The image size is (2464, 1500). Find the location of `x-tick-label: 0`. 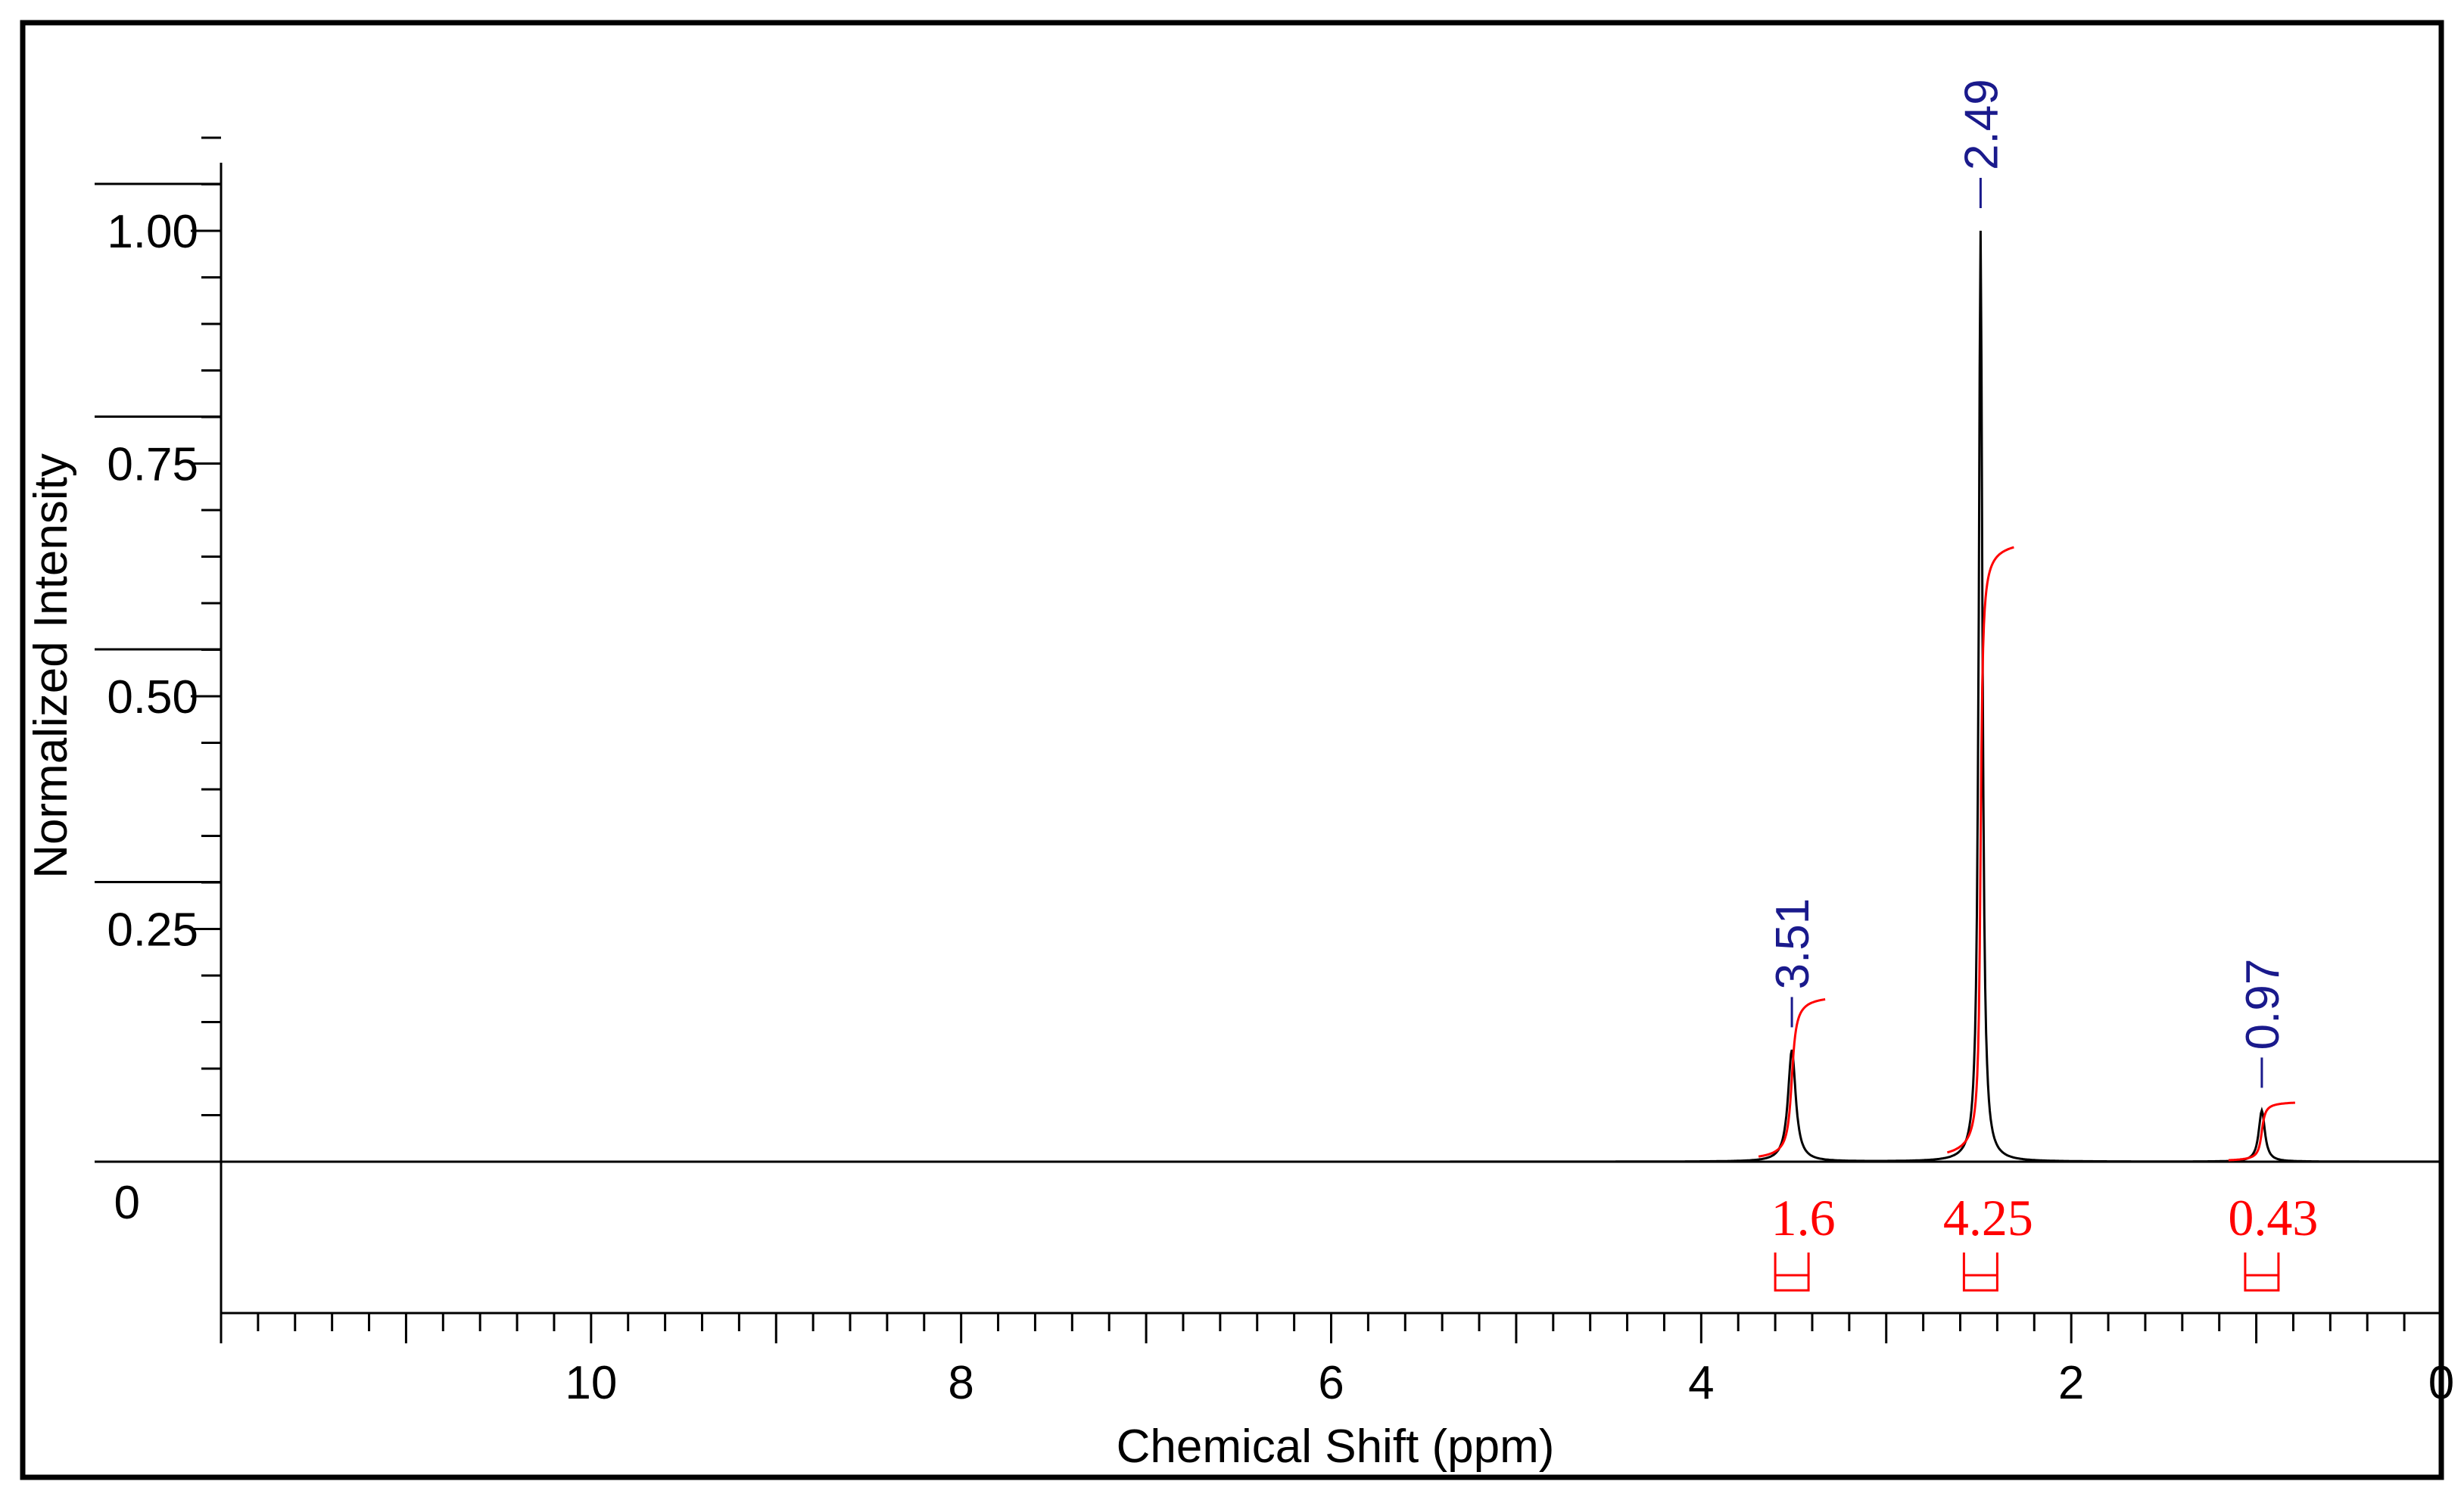

x-tick-label: 0 is located at coordinates (2441, 1383).